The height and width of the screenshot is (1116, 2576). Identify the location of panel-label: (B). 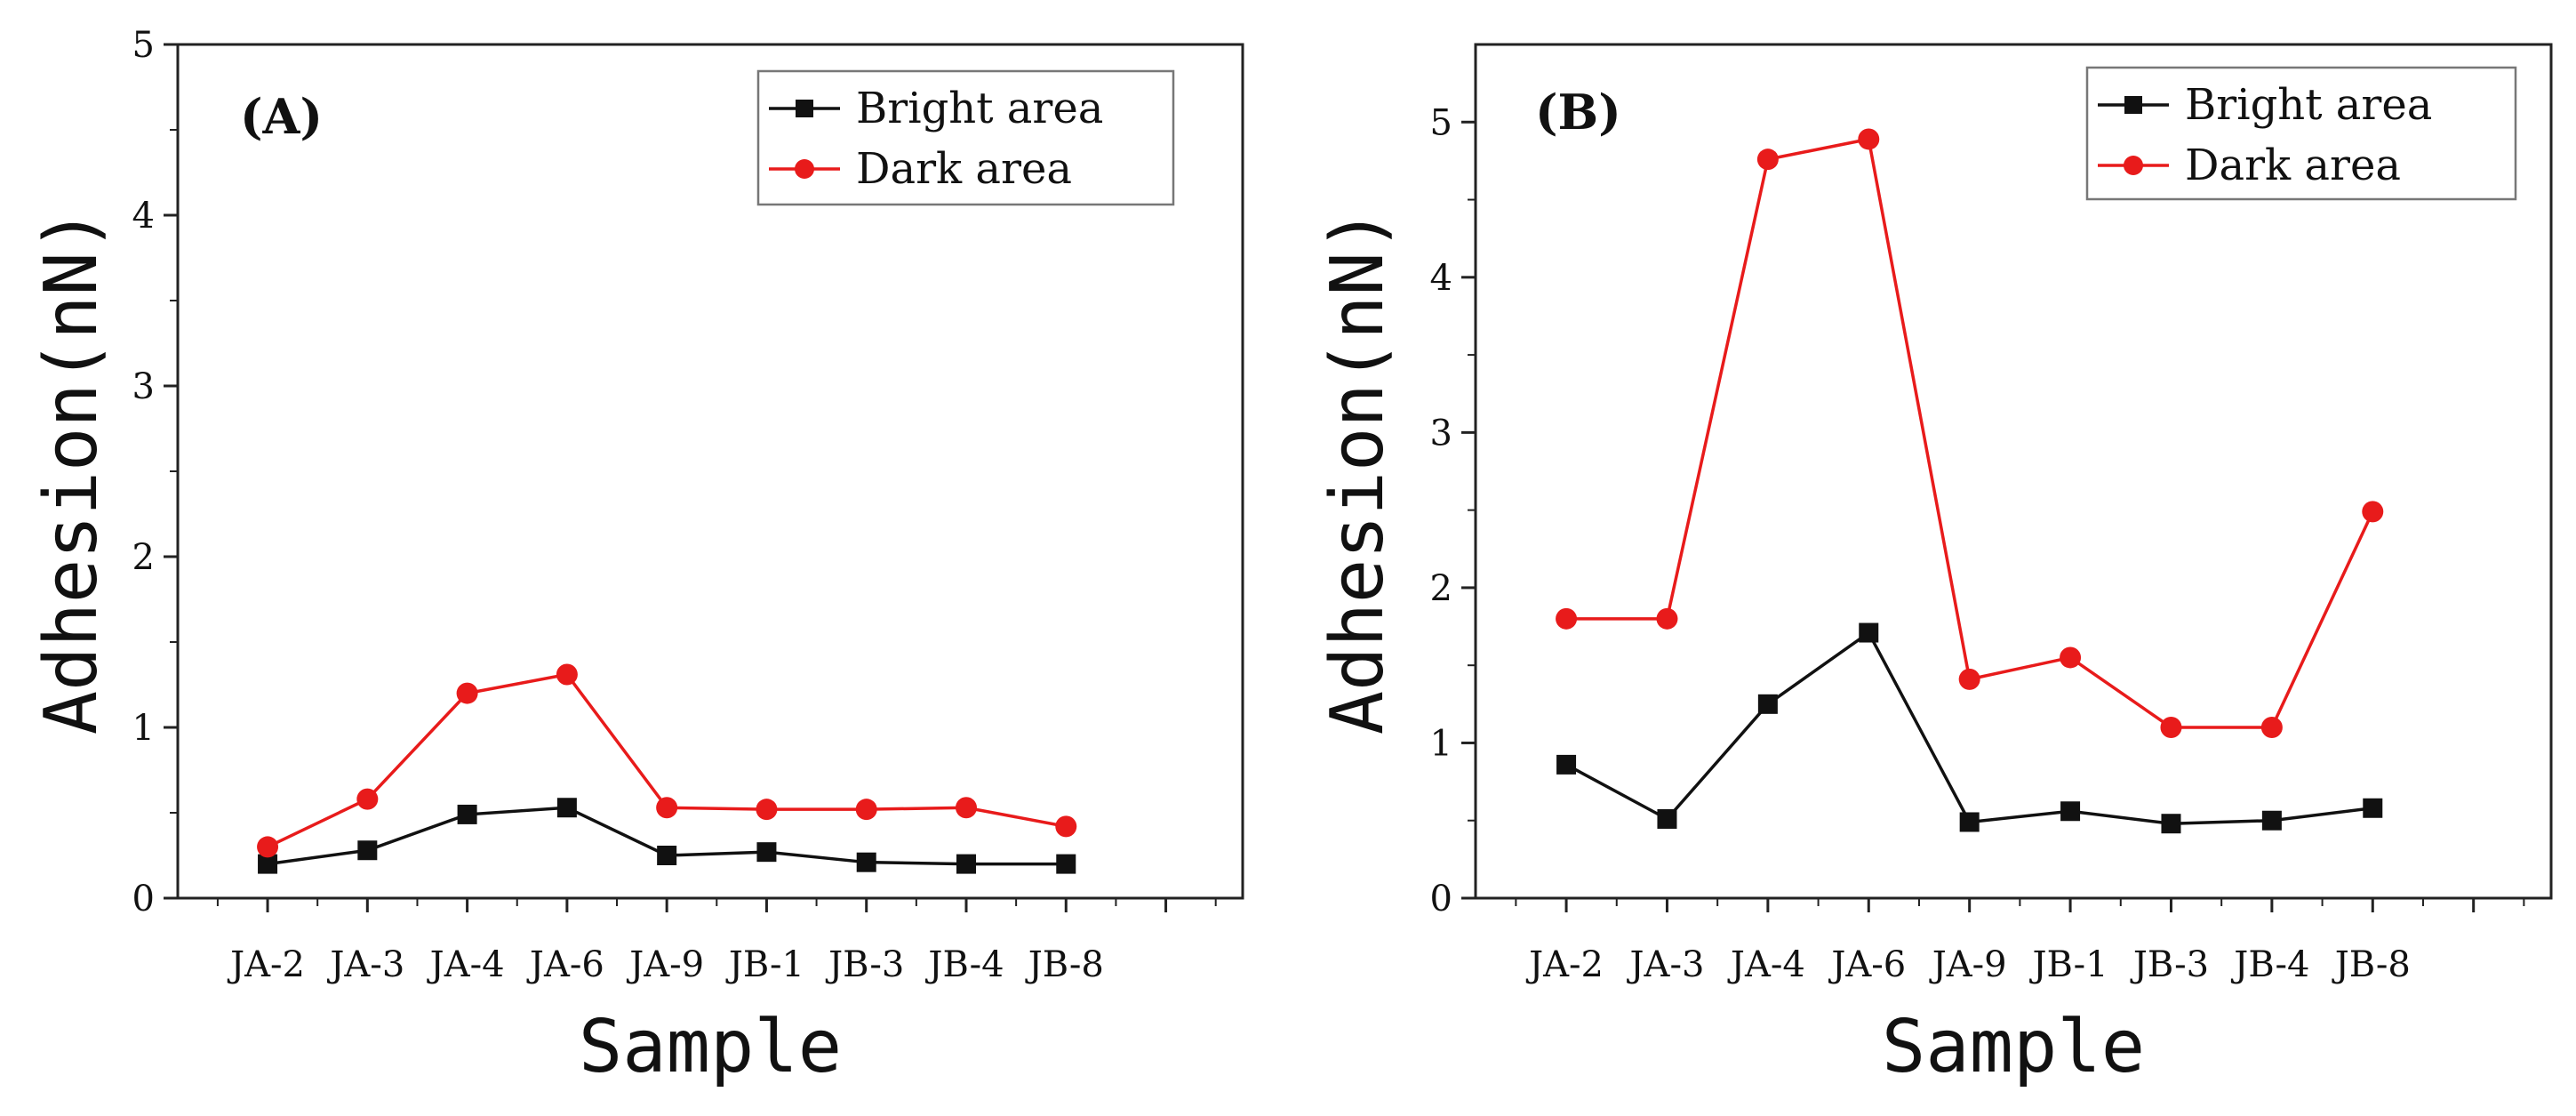
(1578, 112).